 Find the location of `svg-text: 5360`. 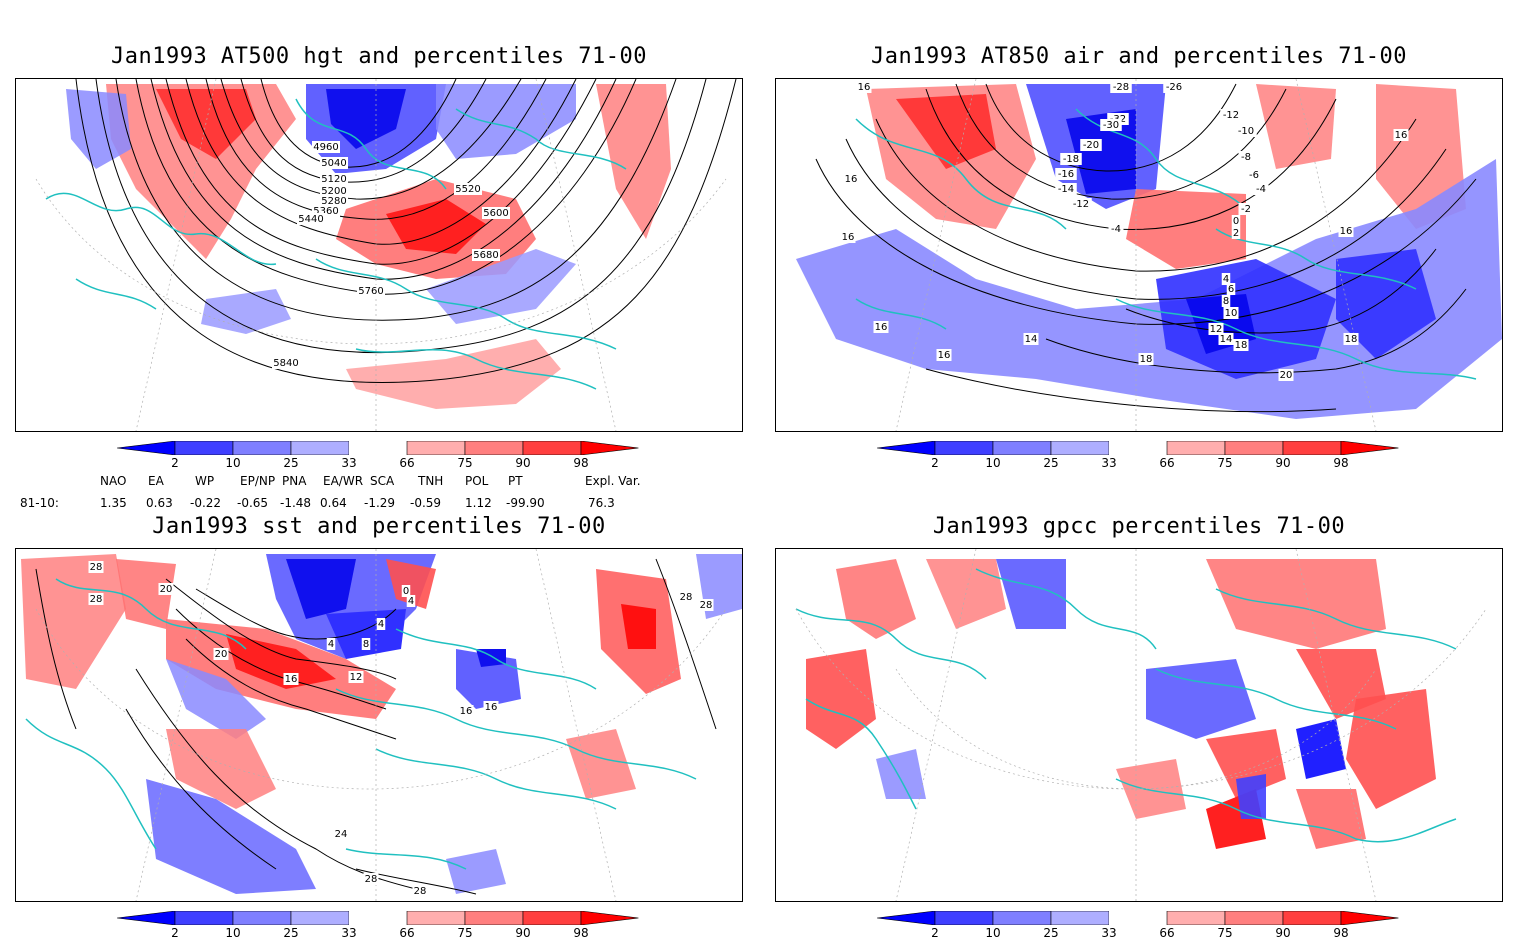

svg-text: 5360 is located at coordinates (325, 211).